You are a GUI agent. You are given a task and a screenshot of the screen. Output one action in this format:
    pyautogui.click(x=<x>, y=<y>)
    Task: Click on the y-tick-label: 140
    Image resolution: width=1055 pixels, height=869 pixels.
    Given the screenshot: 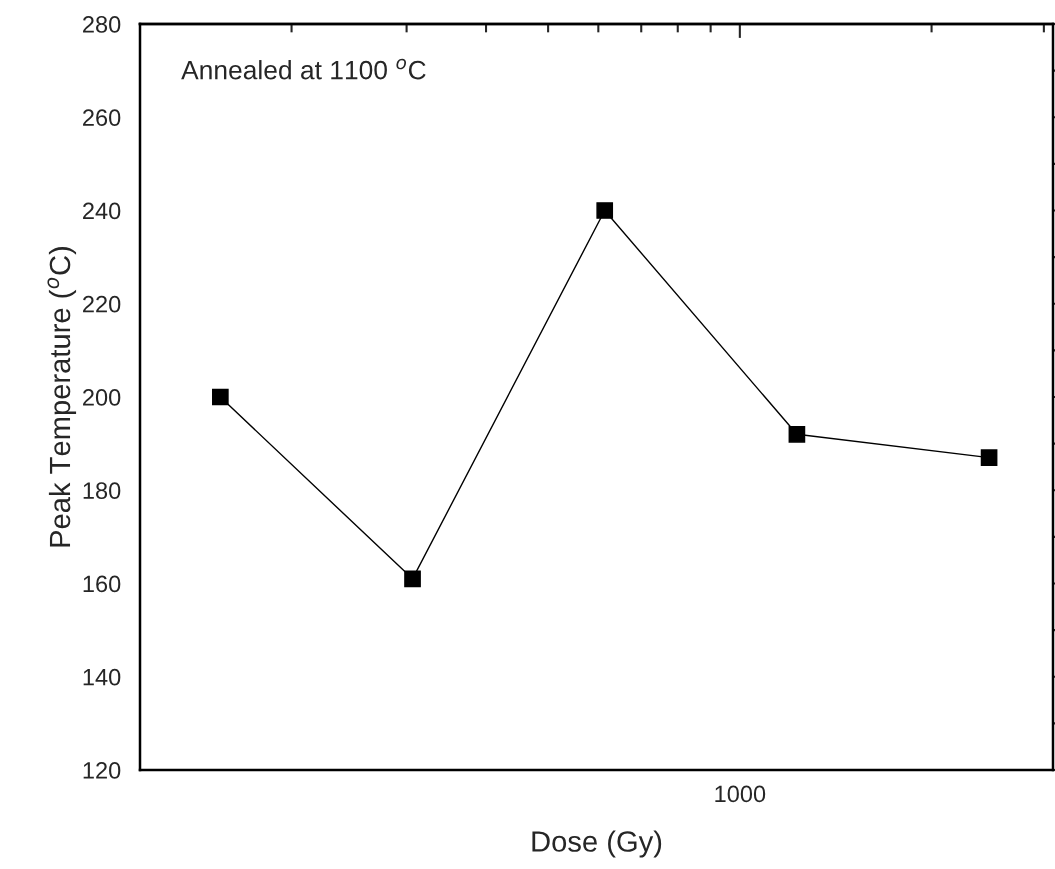 What is the action you would take?
    pyautogui.click(x=102, y=677)
    